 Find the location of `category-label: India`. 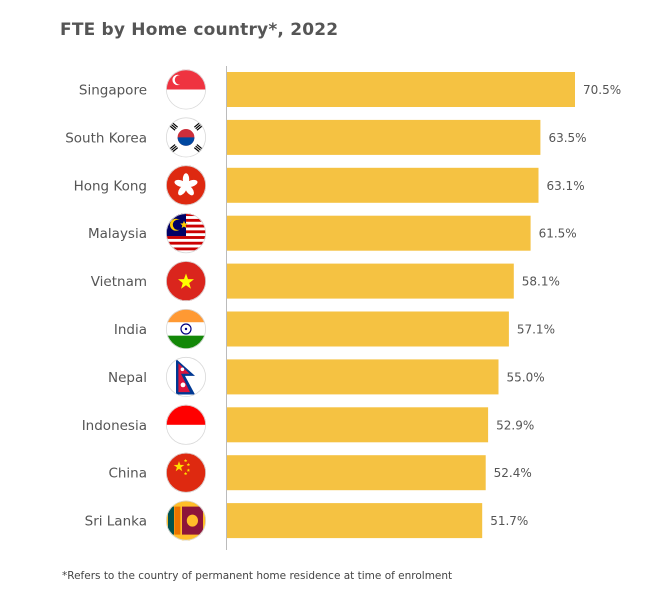

category-label: India is located at coordinates (130, 330).